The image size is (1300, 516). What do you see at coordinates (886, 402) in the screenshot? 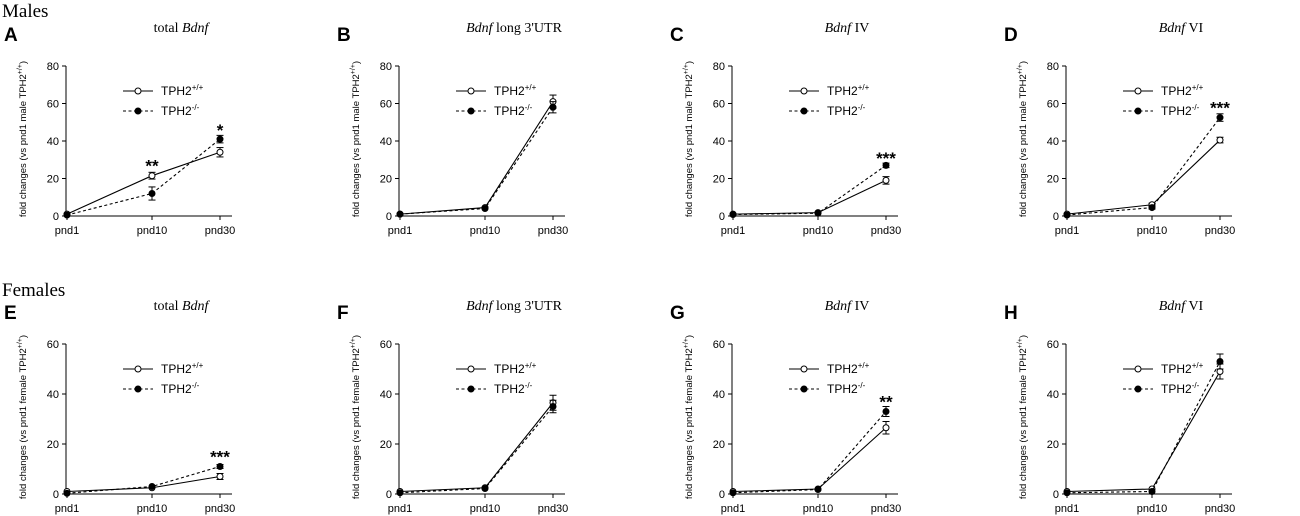
I see `significance-marker: **` at bounding box center [886, 402].